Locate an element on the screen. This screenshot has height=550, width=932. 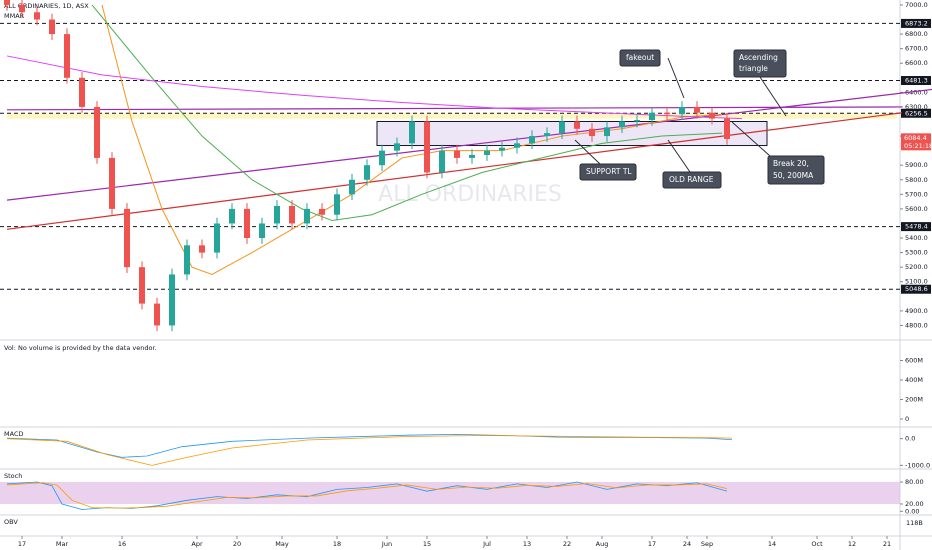
moving-average is located at coordinates (374, 87).